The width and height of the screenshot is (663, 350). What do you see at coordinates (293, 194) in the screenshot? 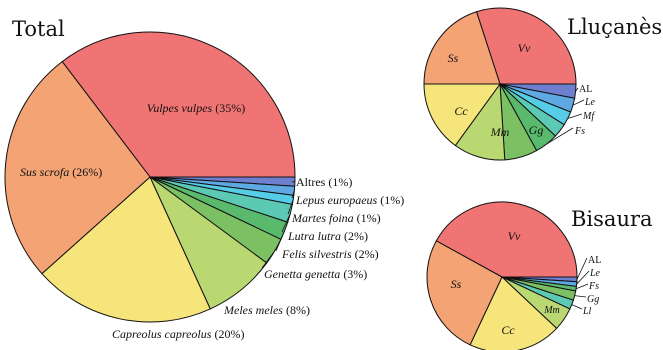
I see `leader-line-lepus-europaeus` at bounding box center [293, 194].